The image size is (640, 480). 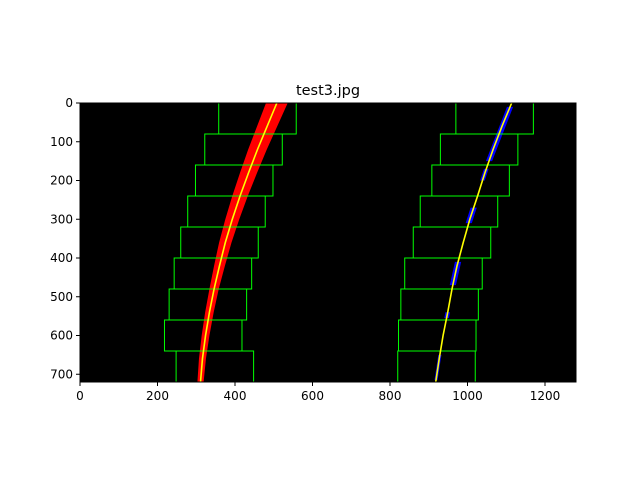 I want to click on x-tick-label: 0, so click(x=80, y=396).